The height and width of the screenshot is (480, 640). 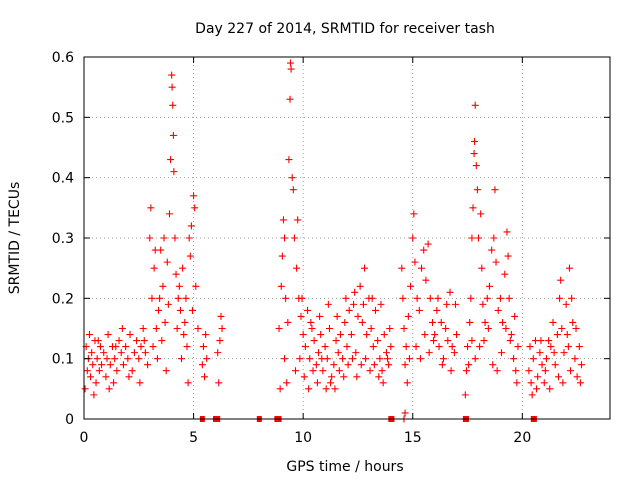 What do you see at coordinates (15, 238) in the screenshot?
I see `y-axis-label: SRMTID / TECUs` at bounding box center [15, 238].